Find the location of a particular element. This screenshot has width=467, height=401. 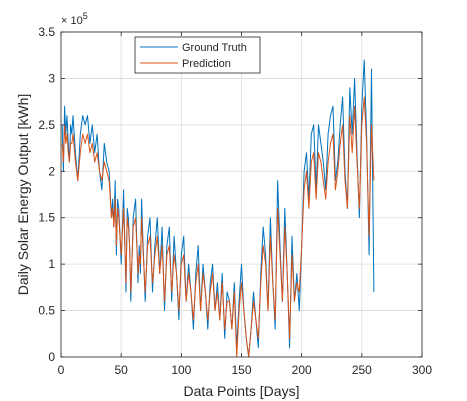

legend-label-ground-truth: Ground Truth is located at coordinates (214, 48).